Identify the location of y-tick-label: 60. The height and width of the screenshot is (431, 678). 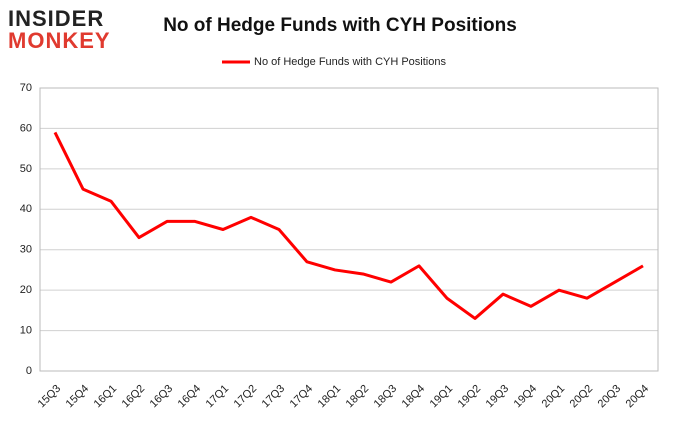
(26, 128).